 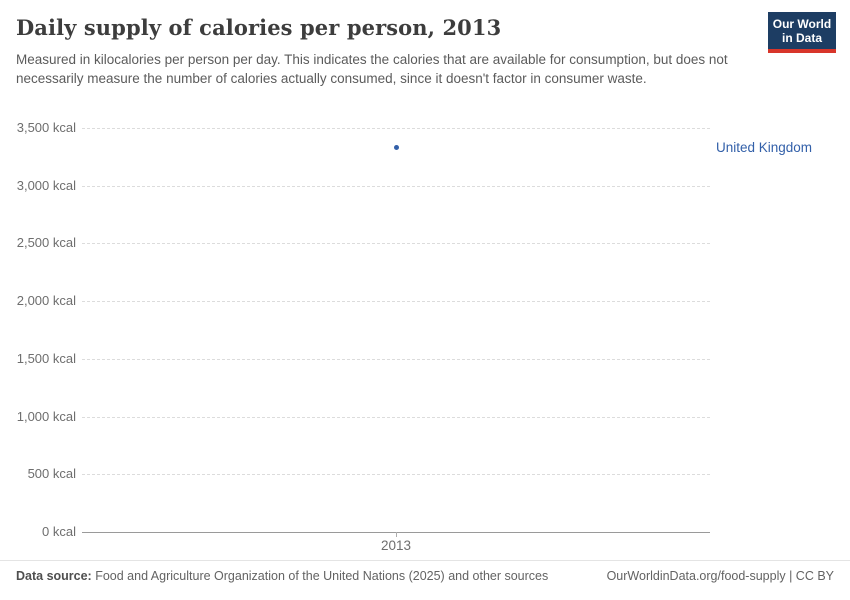 I want to click on attribution-link: OurWorldinData.org/food-supply | CC BY, so click(x=720, y=576).